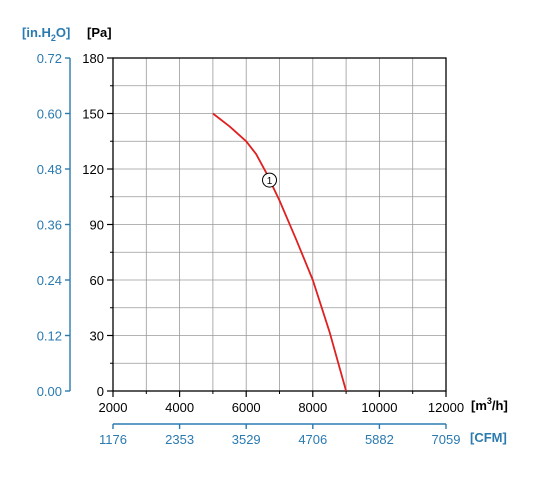 This screenshot has width=556, height=479. Describe the element at coordinates (279, 252) in the screenshot. I see `curve-layer: 1` at that location.